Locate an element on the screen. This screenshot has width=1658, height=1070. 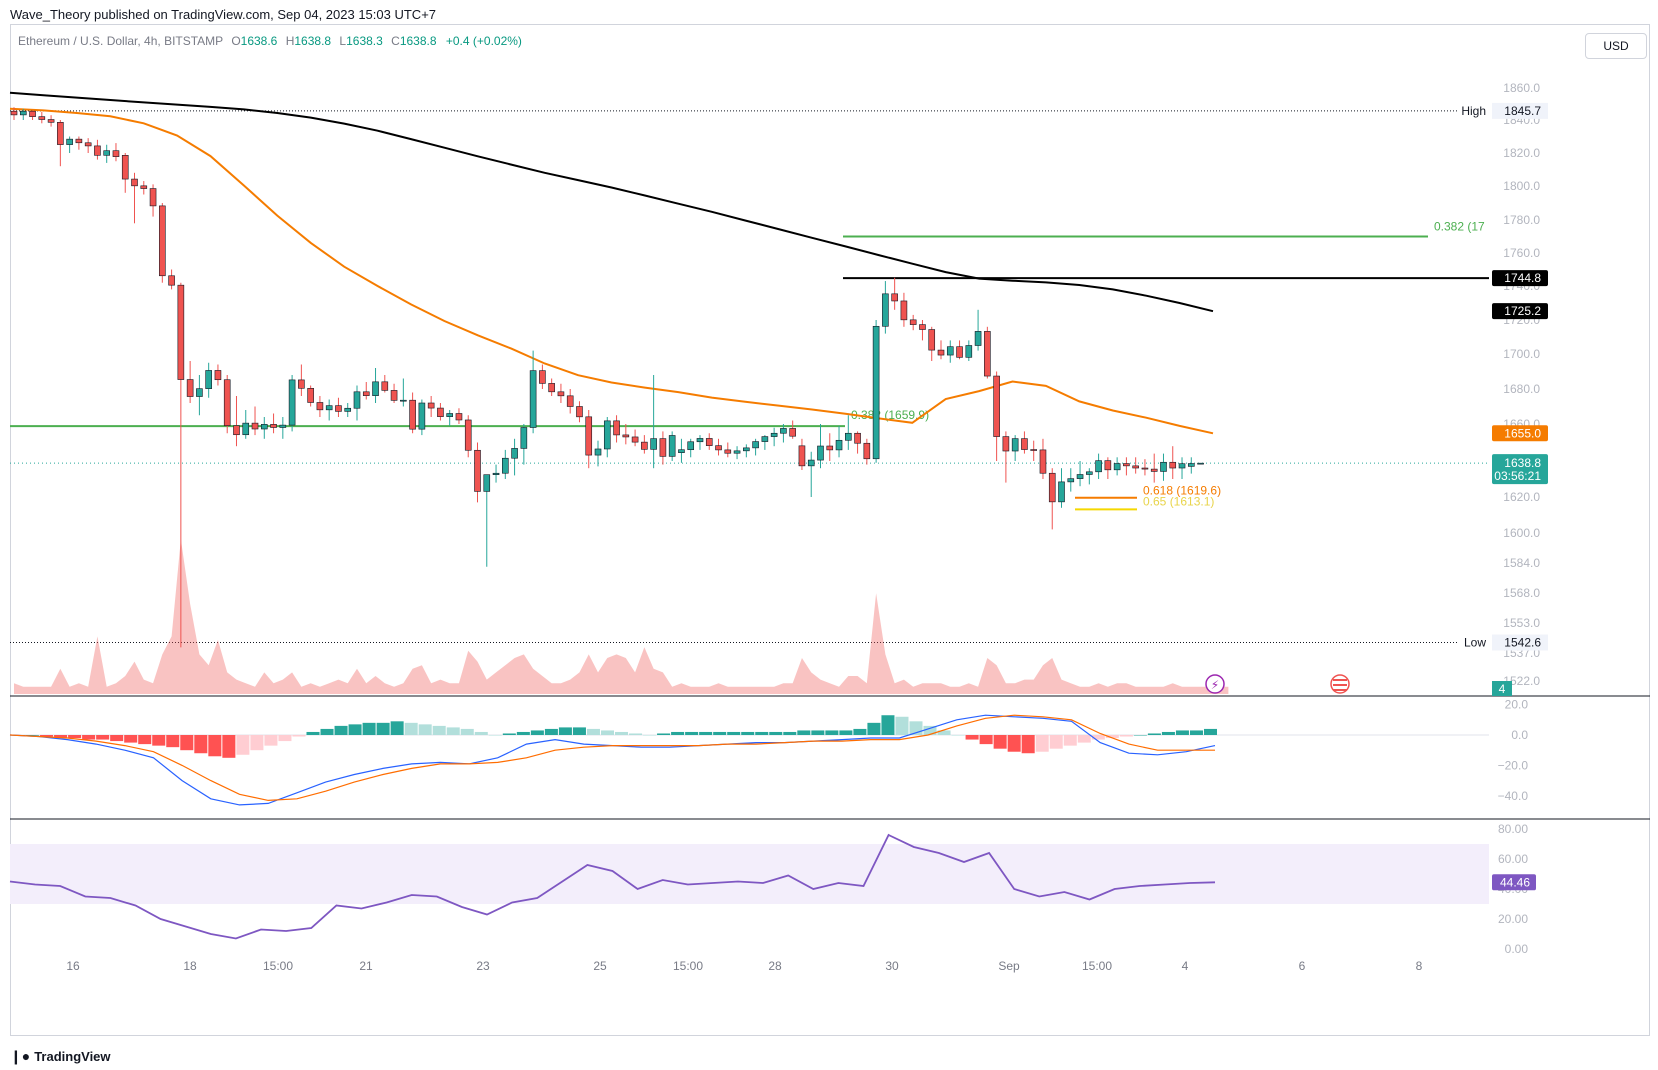
high-label: High is located at coordinates (1473, 111).